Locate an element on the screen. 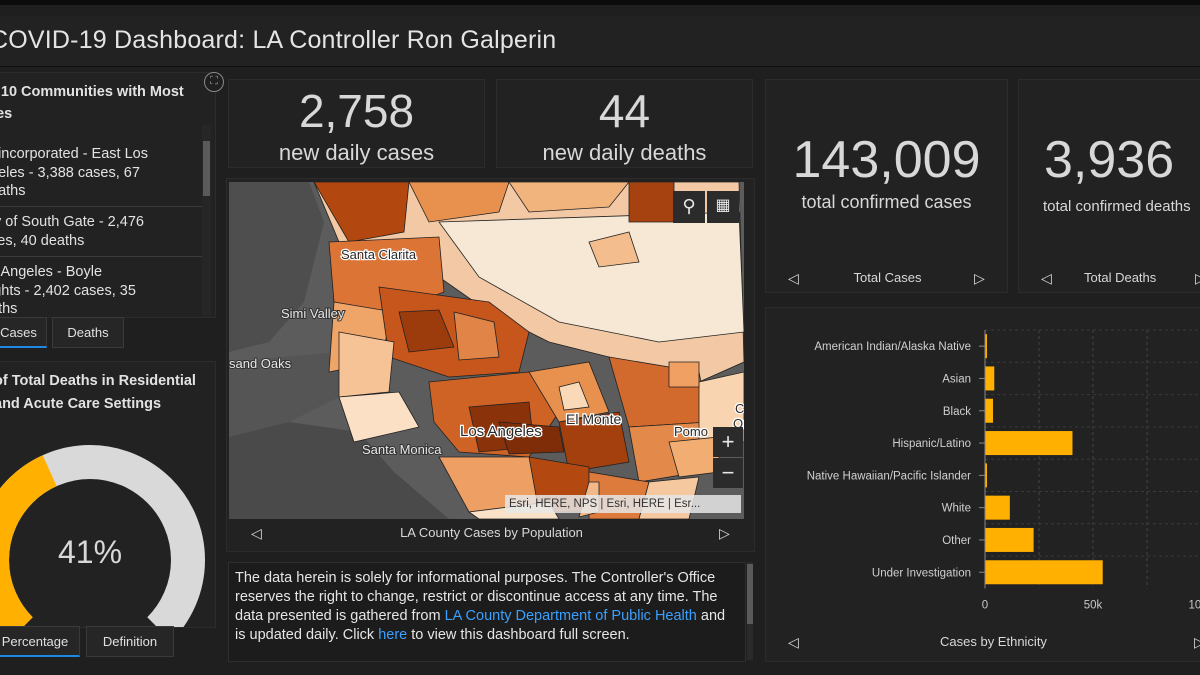 The width and height of the screenshot is (1200, 675). total-cases-nav: ◁ Total Cases ▷ is located at coordinates (886, 279).